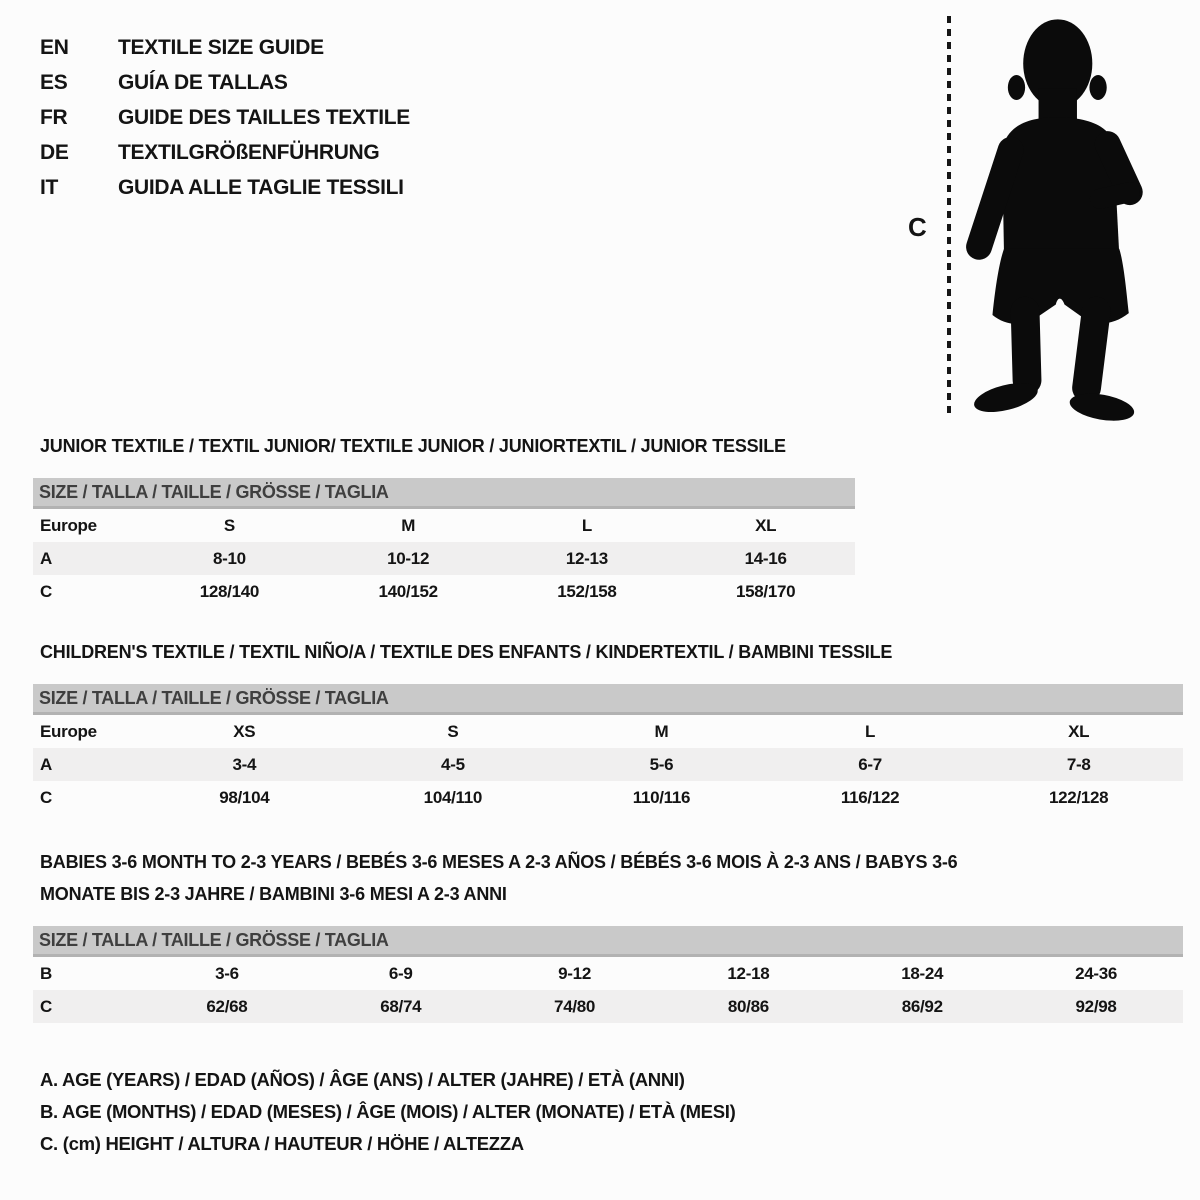 The width and height of the screenshot is (1200, 1200). I want to click on table-cell: 12-13, so click(586, 558).